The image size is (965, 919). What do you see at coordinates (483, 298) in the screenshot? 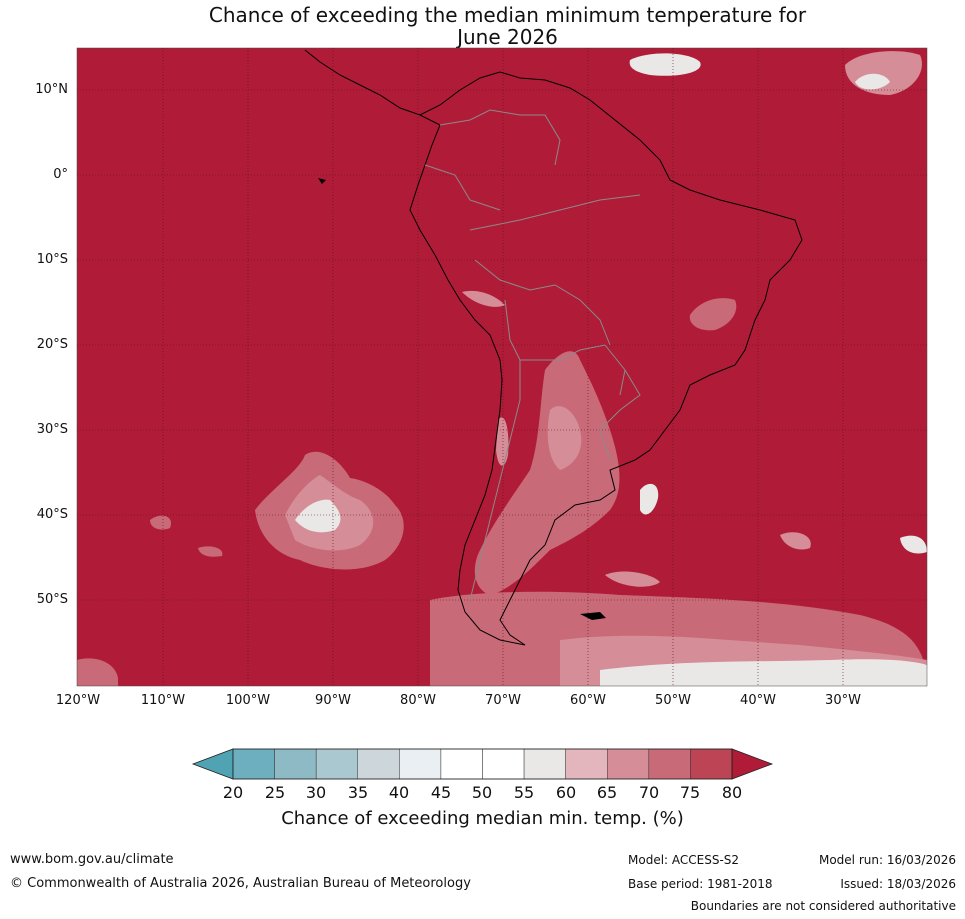
I see `patch-bolivia` at bounding box center [483, 298].